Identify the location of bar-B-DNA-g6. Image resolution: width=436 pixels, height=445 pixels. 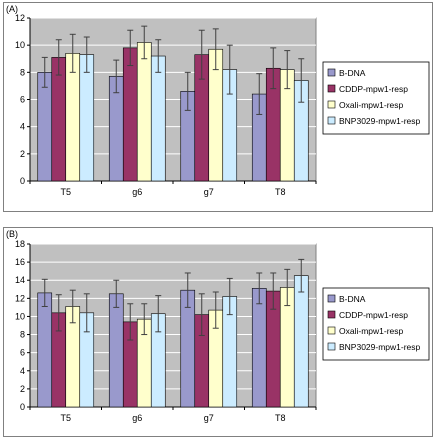
(116, 350).